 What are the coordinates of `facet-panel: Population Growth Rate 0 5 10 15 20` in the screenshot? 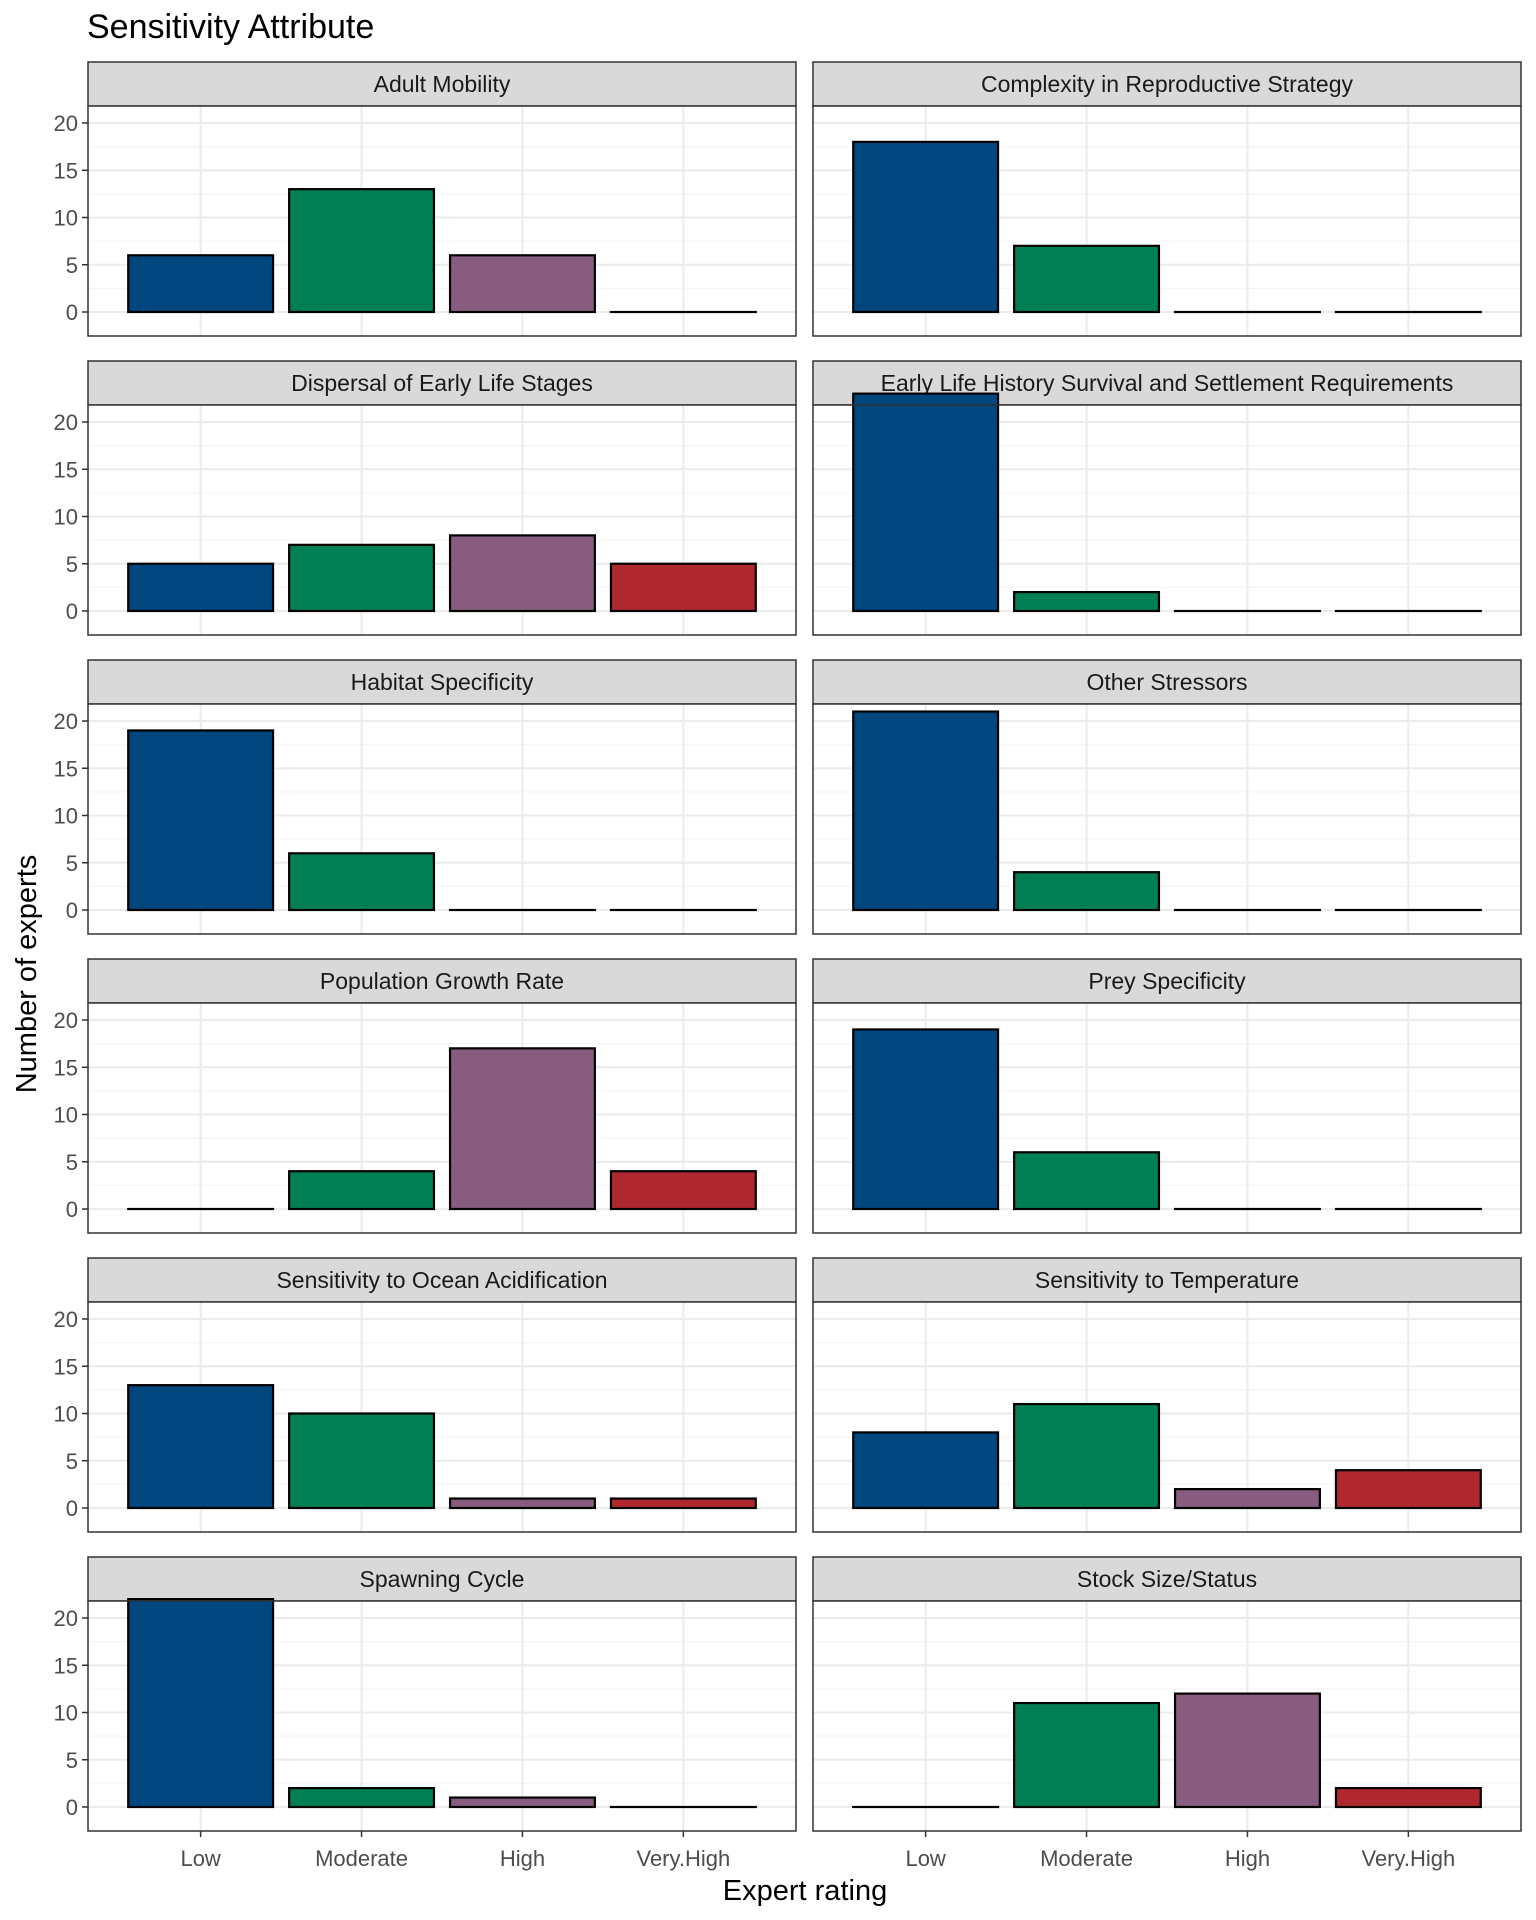 It's located at (425, 1096).